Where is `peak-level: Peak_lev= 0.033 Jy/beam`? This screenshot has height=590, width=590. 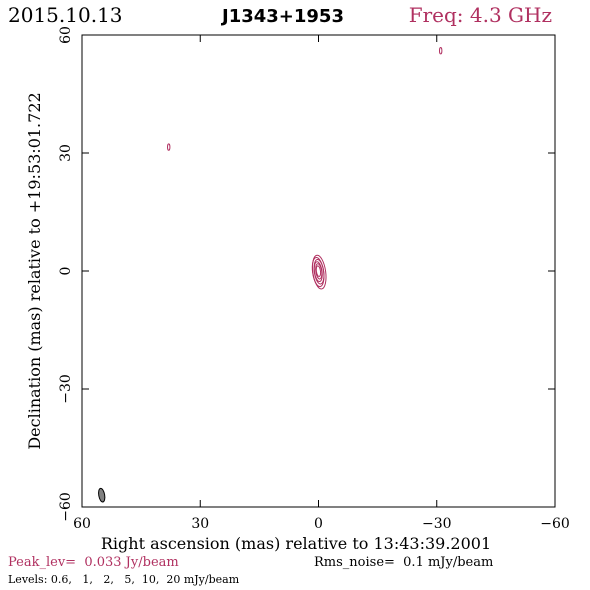 peak-level: Peak_lev= 0.033 Jy/beam is located at coordinates (93, 562).